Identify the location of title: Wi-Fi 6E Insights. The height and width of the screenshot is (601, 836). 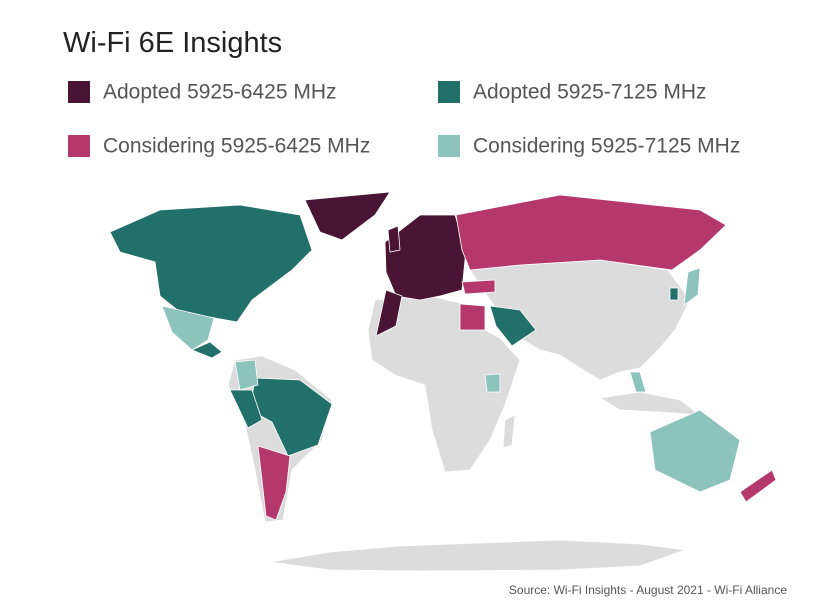
(172, 43).